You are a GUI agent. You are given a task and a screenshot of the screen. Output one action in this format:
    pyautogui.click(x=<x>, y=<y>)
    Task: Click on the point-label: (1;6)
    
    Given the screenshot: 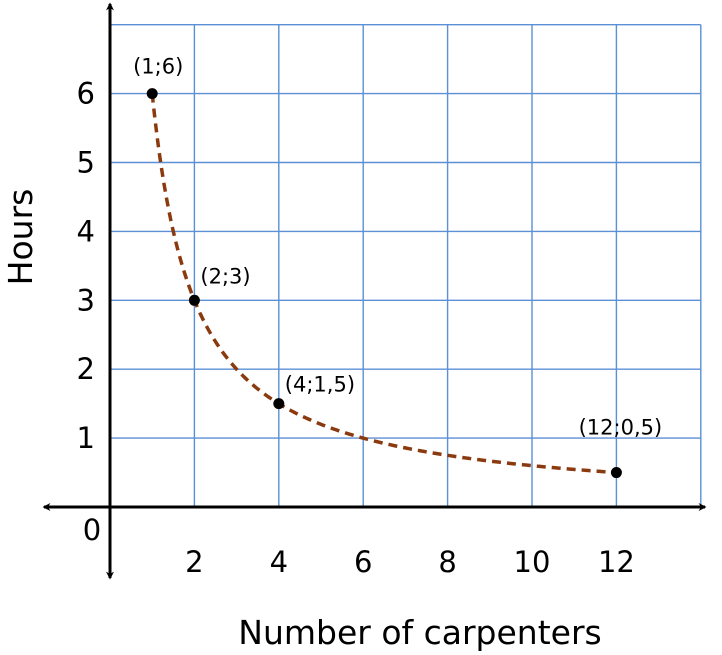 What is the action you would take?
    pyautogui.click(x=158, y=67)
    